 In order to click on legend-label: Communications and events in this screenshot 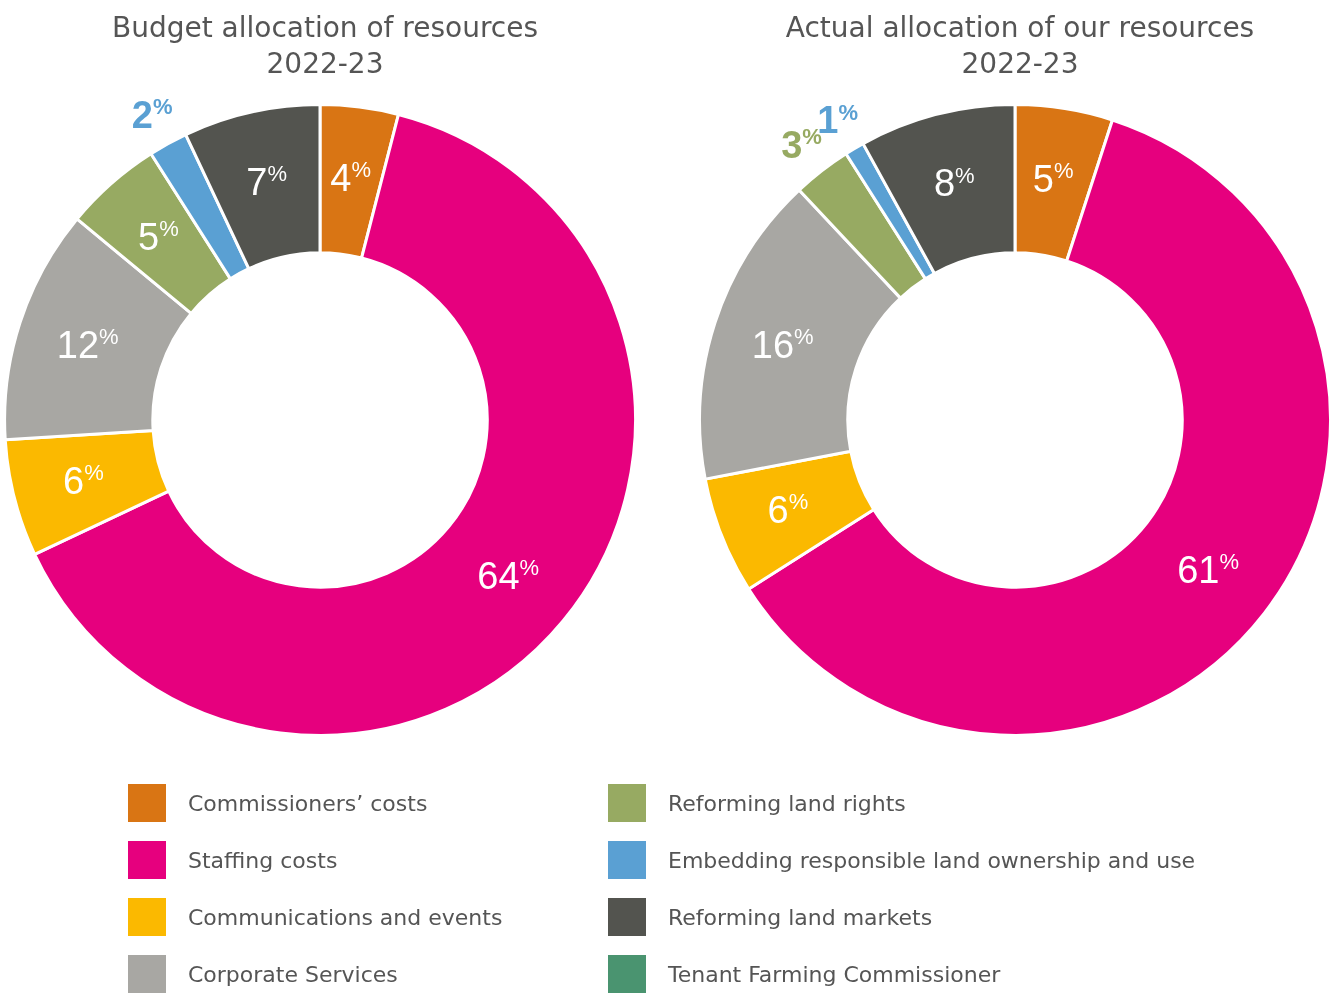, I will do `click(345, 917)`.